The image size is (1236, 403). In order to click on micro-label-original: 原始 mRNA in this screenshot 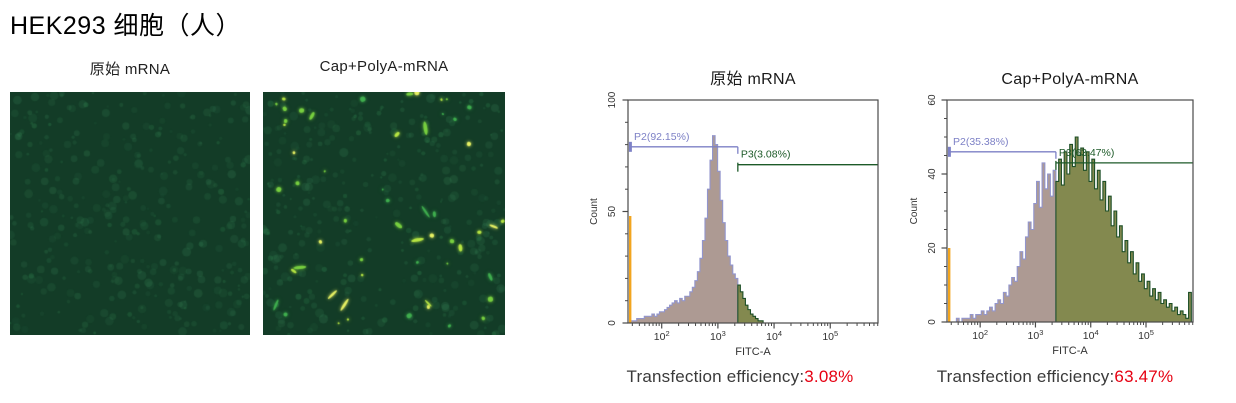, I will do `click(130, 69)`.